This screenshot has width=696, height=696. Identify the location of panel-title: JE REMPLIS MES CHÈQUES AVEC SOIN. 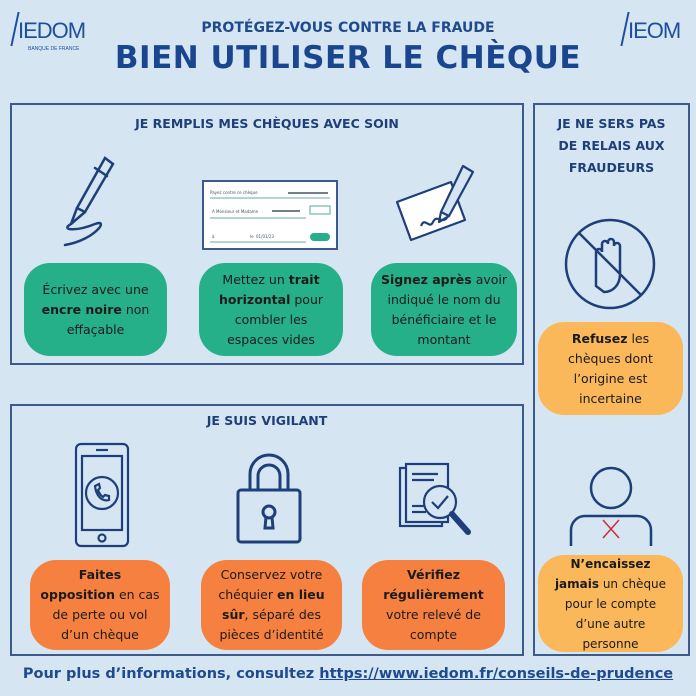
(267, 123).